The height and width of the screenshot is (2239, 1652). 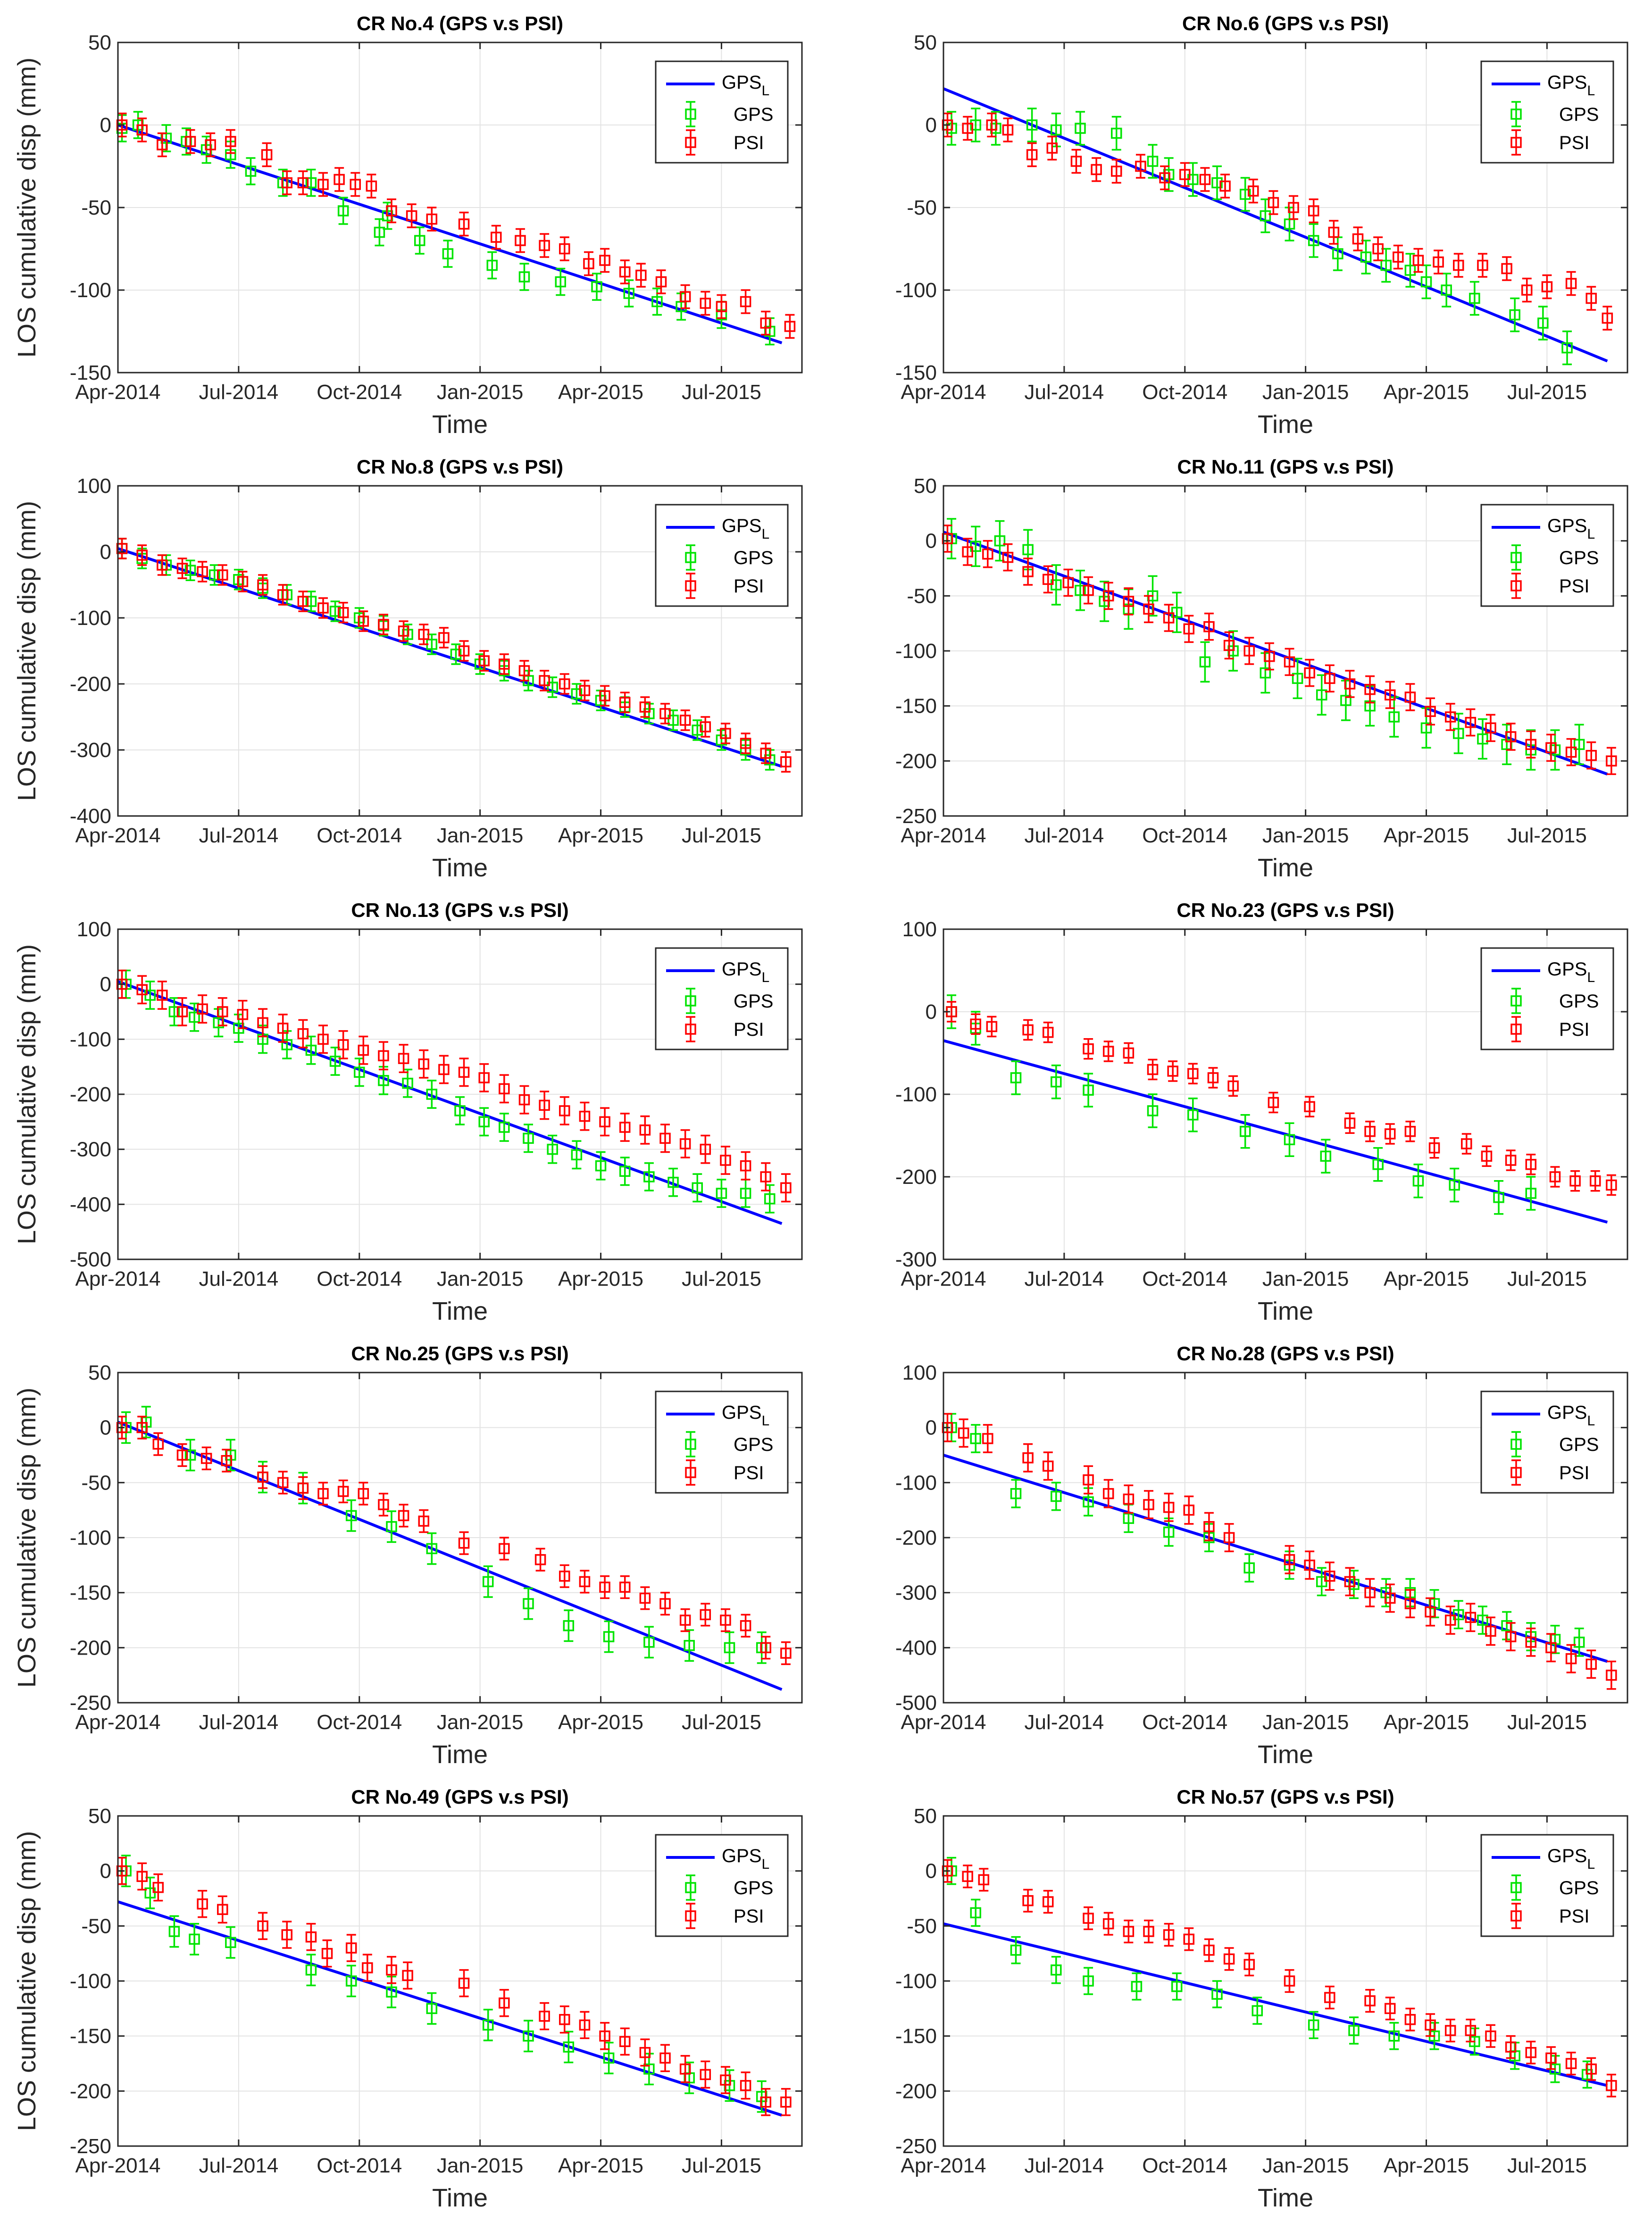 I want to click on y-axis-label: LOS cumulative disp (mm), so click(x=27, y=1538).